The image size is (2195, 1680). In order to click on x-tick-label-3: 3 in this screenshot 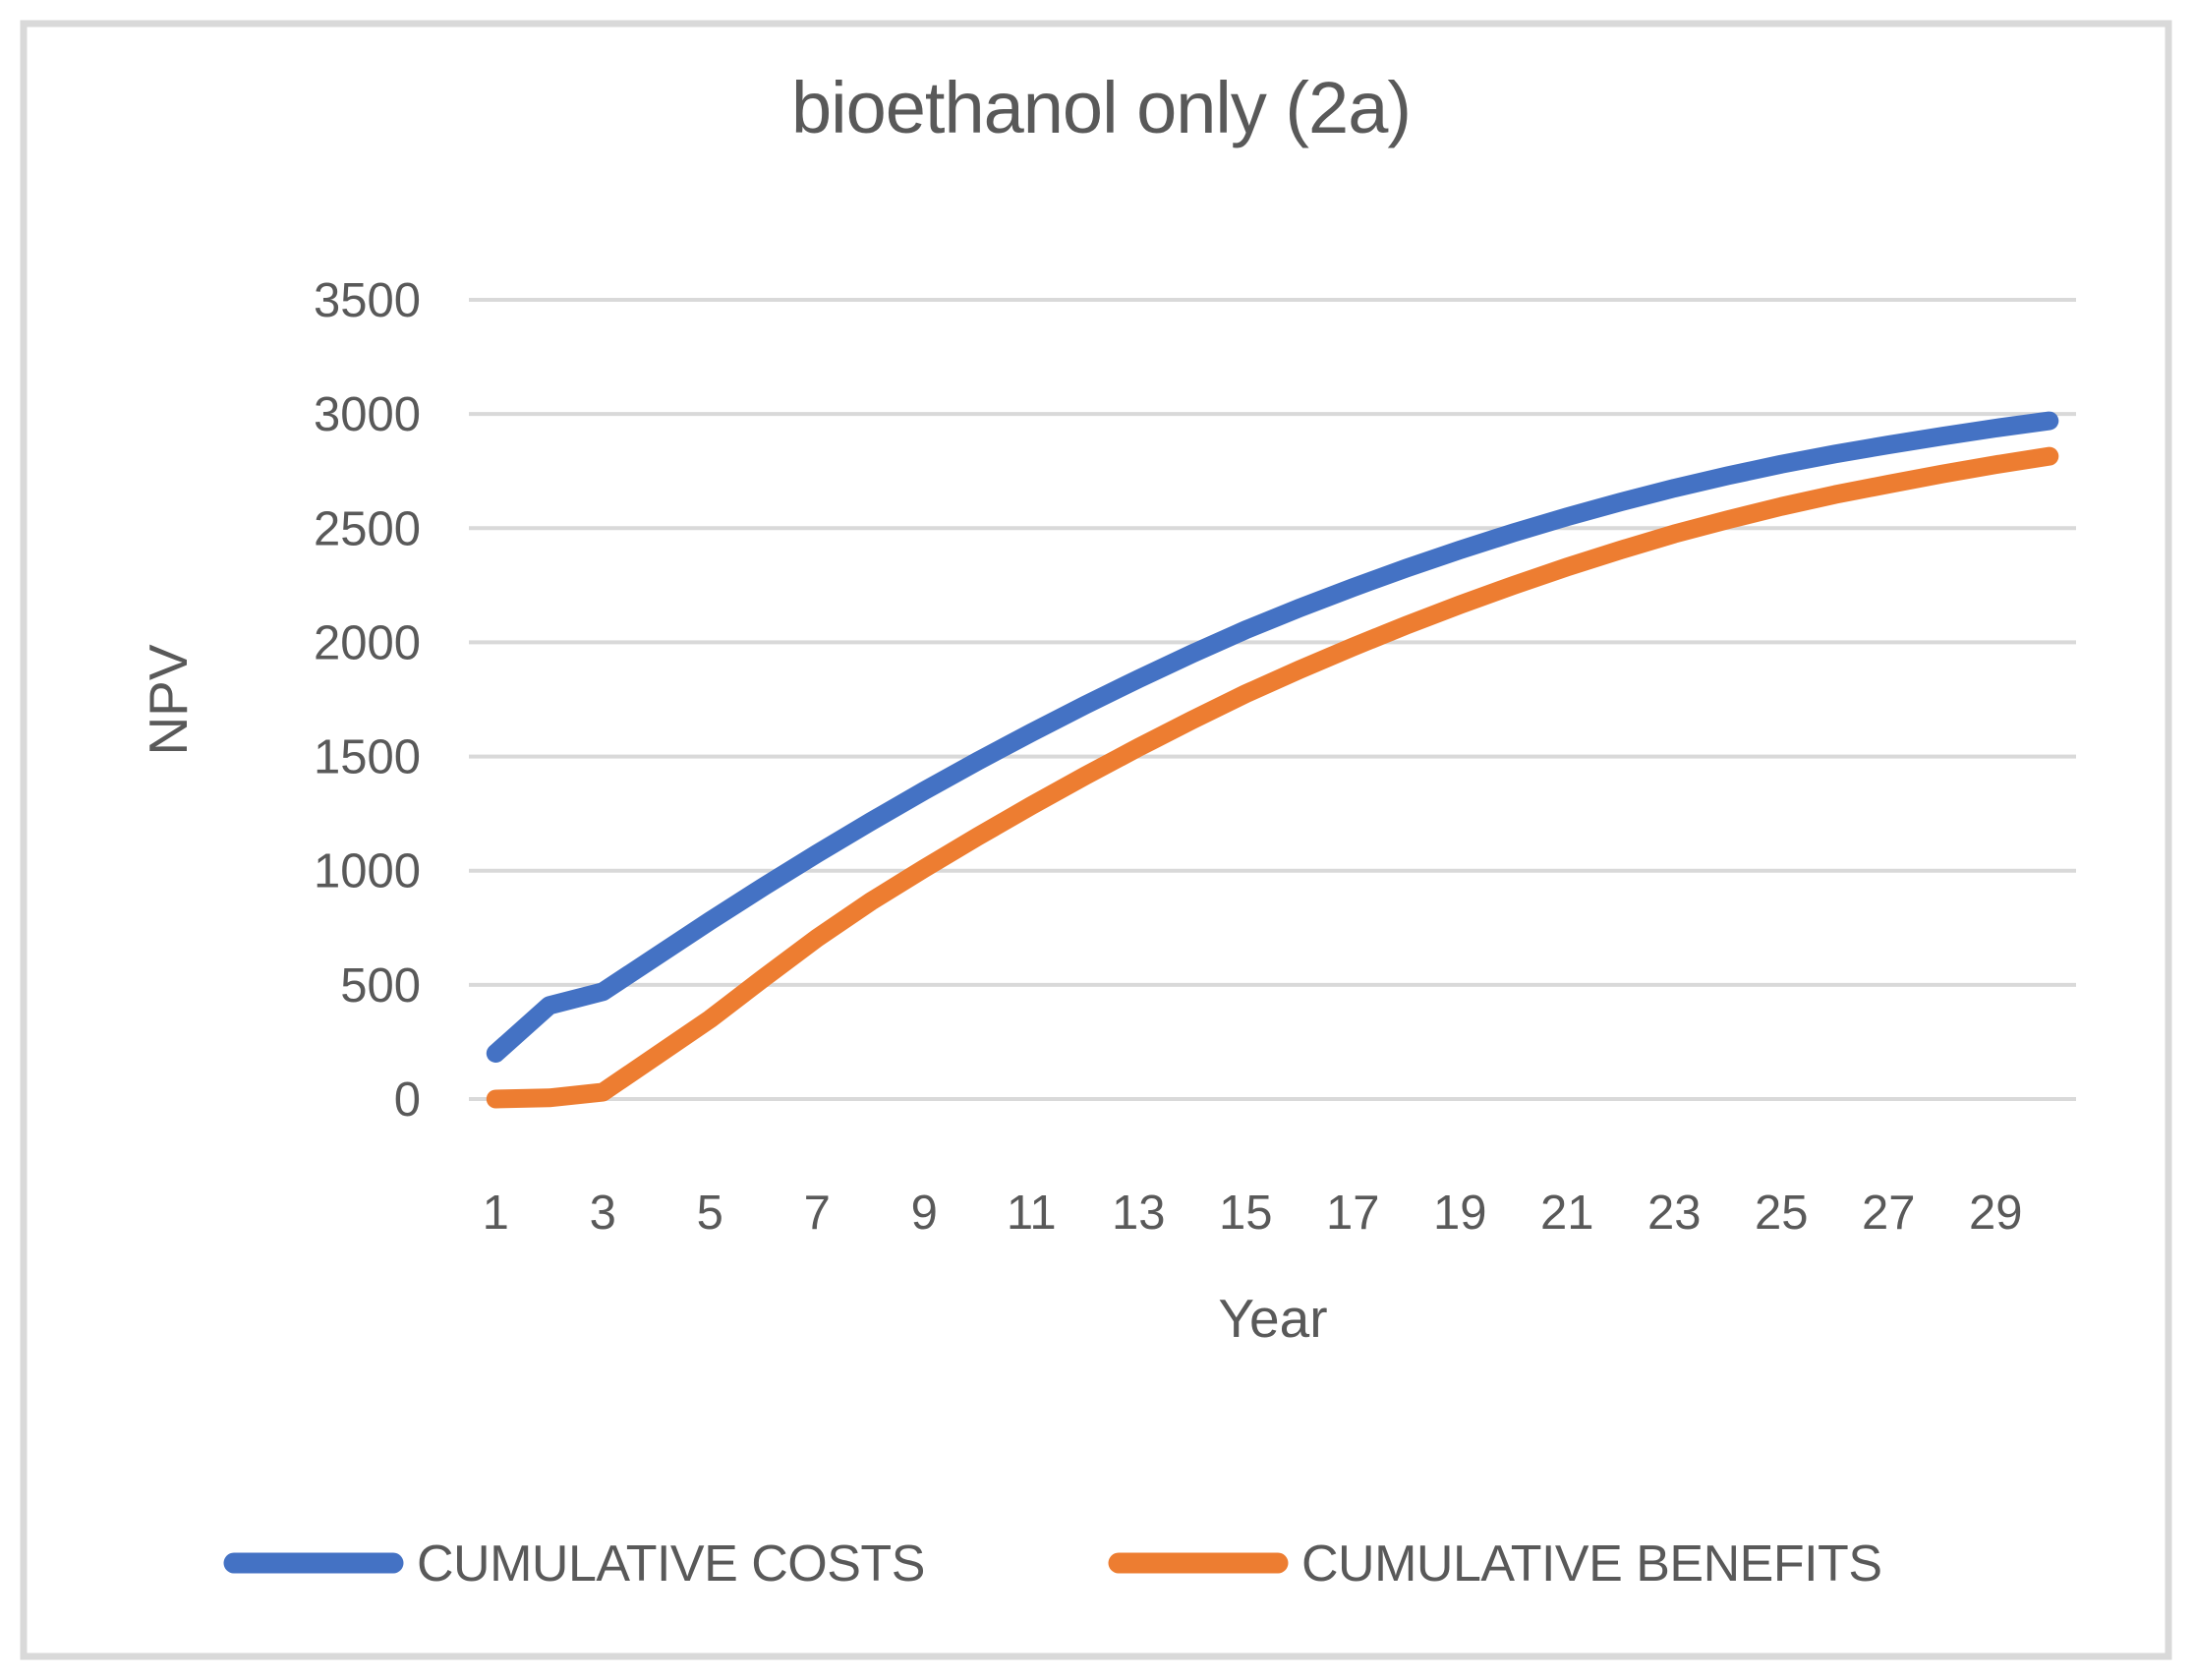, I will do `click(603, 1213)`.